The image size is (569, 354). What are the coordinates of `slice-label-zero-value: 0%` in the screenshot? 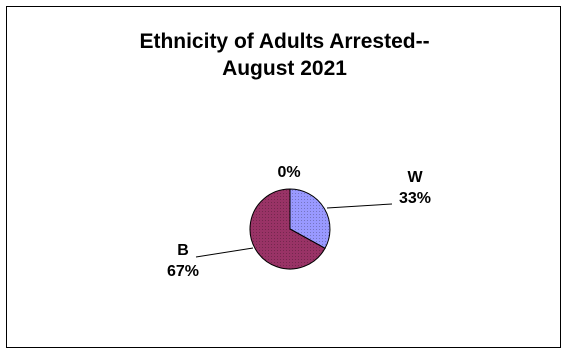 It's located at (288, 172).